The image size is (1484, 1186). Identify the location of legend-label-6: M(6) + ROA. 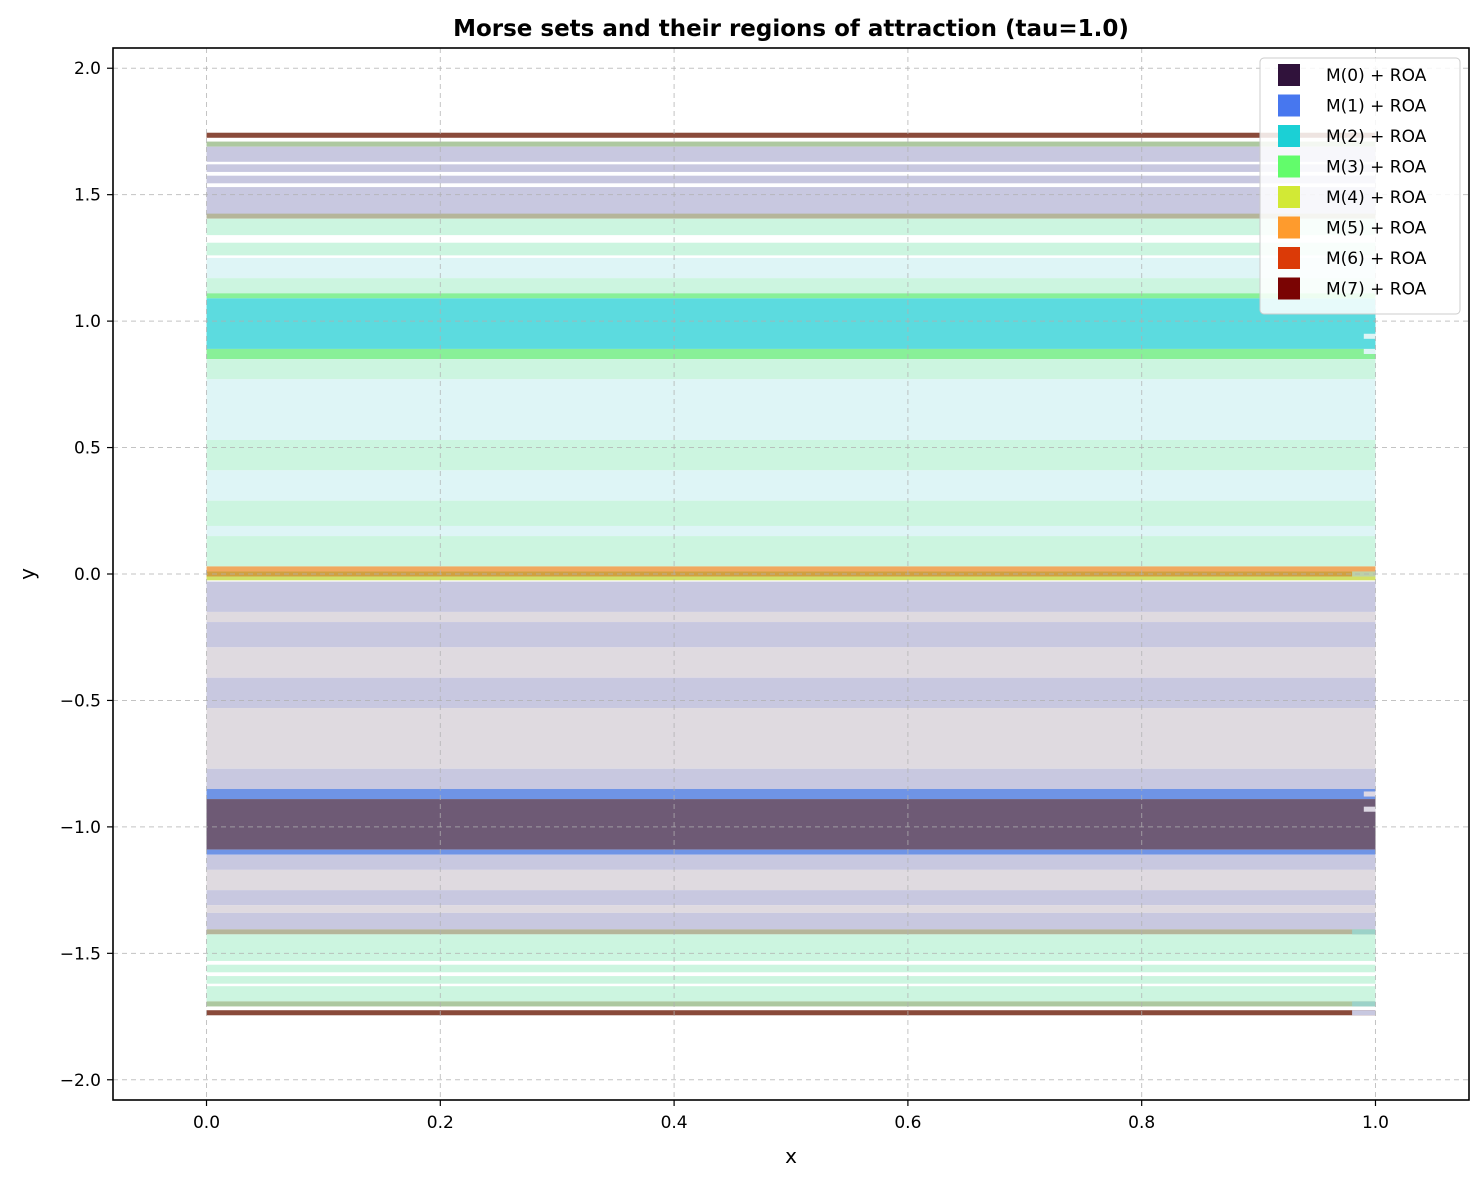
(1376, 259).